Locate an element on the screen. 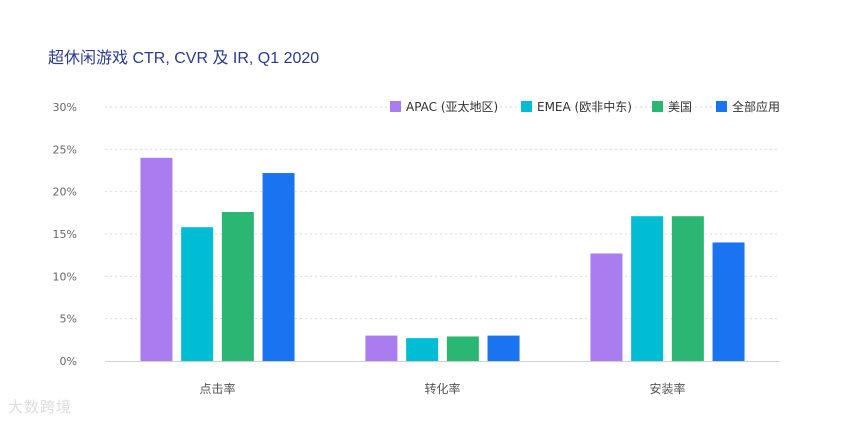 The height and width of the screenshot is (423, 854). legend-label: 美国 is located at coordinates (680, 107).